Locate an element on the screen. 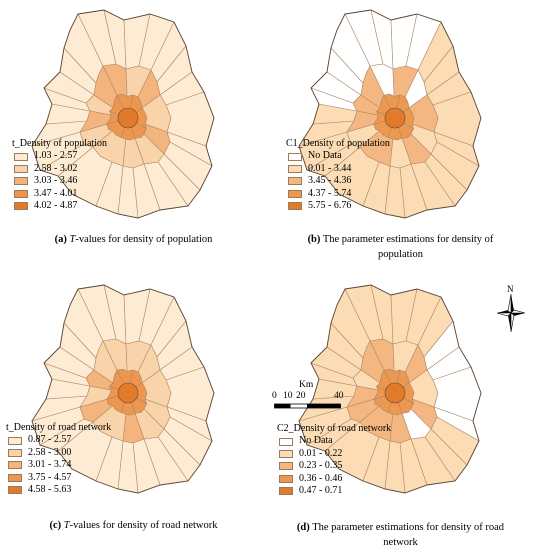 The width and height of the screenshot is (534, 550). legend-item: 0.01 - 0.22 is located at coordinates (334, 454).